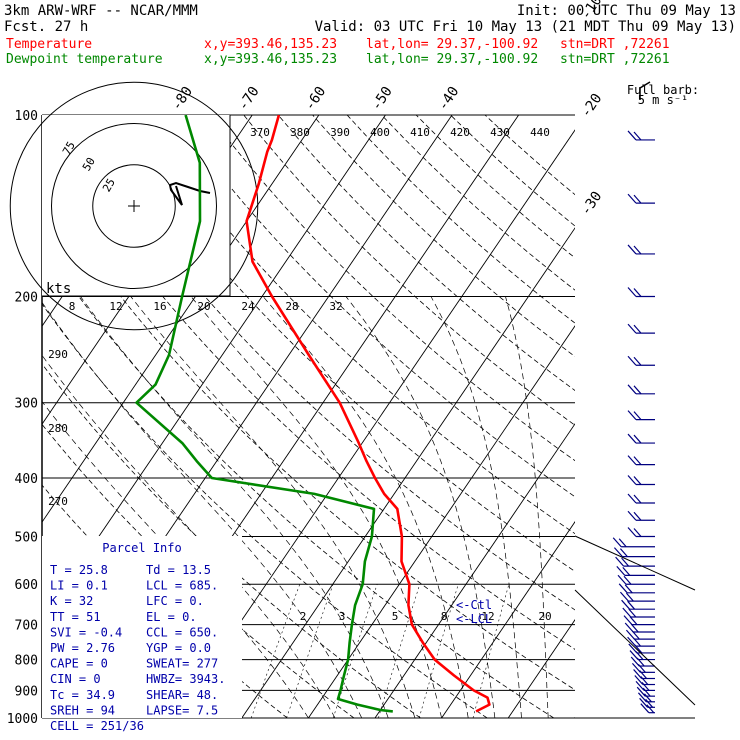 The image size is (740, 740). What do you see at coordinates (420, 132) in the screenshot?
I see `theta-tick-label: 410` at bounding box center [420, 132].